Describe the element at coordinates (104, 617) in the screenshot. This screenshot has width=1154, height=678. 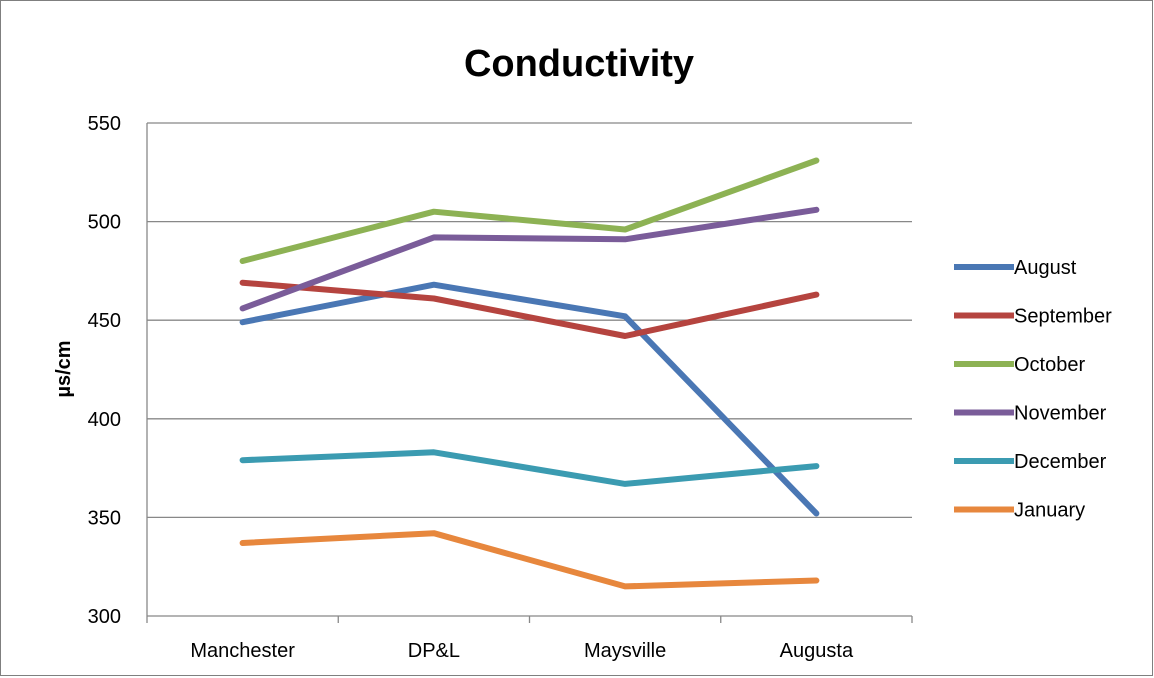
I see `y-tick-label: 300` at that location.